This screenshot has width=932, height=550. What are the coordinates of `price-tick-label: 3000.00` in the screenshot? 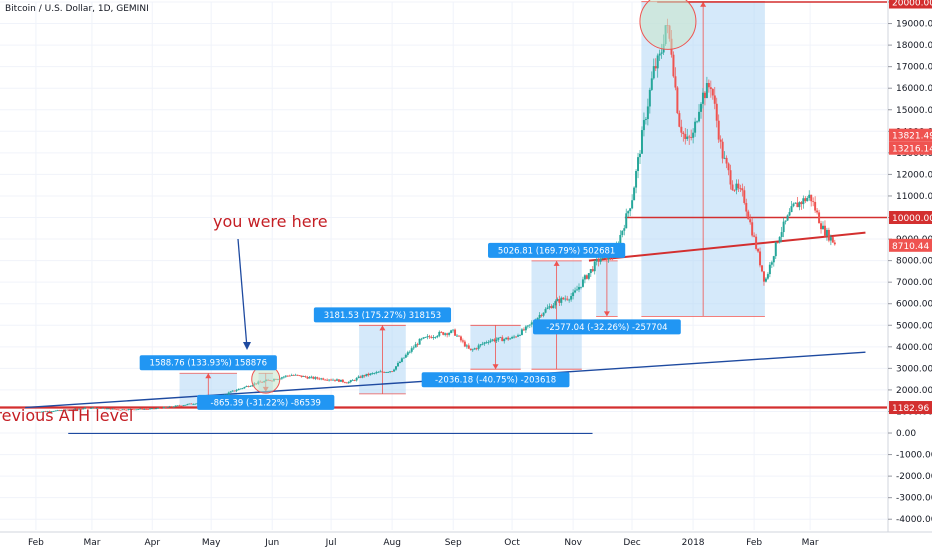 It's located at (914, 369).